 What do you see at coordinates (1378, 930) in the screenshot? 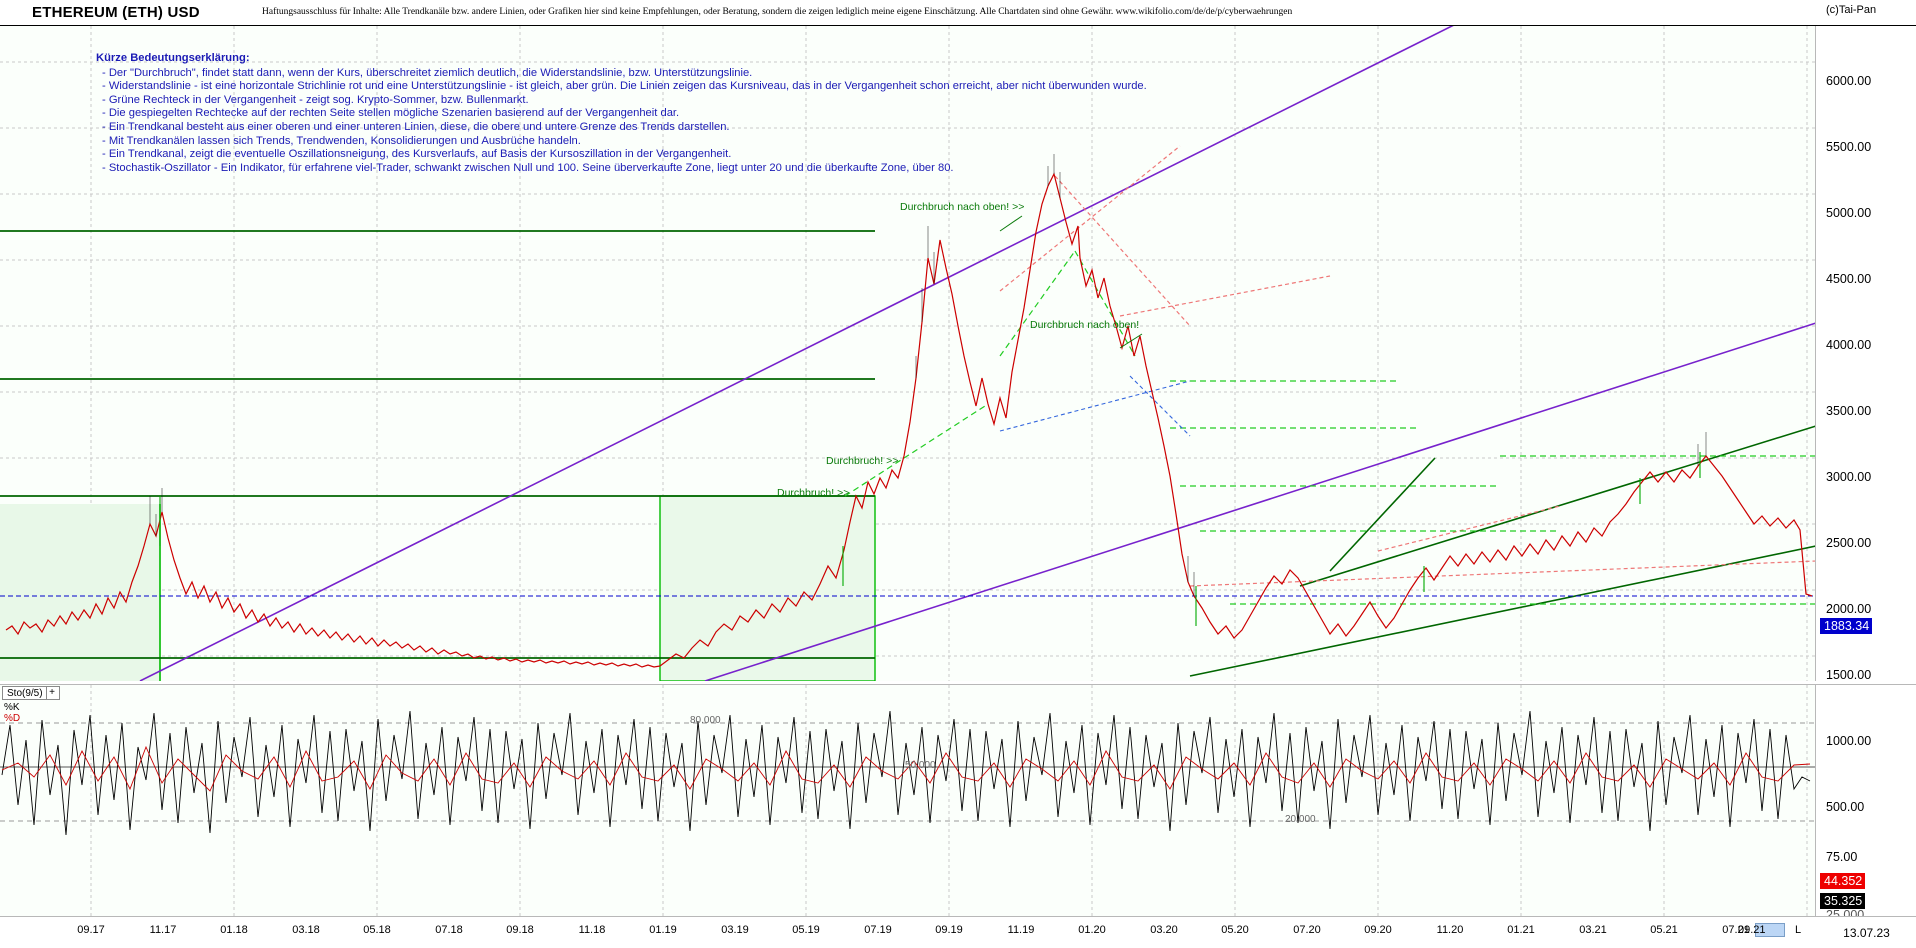
I see `date-tick-18: 09.20` at bounding box center [1378, 930].